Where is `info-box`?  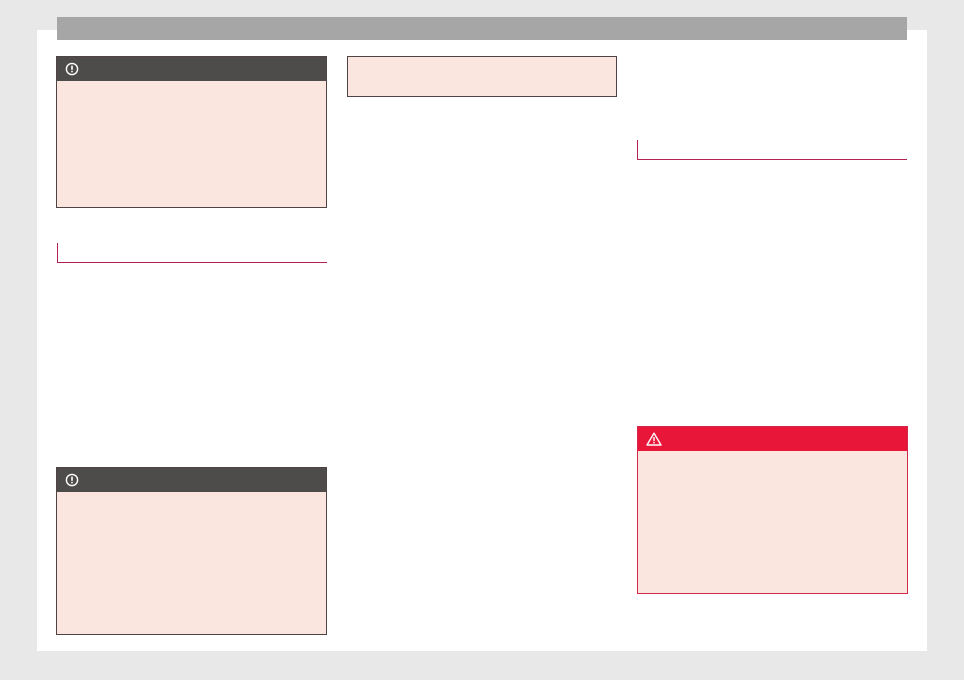 info-box is located at coordinates (482, 76).